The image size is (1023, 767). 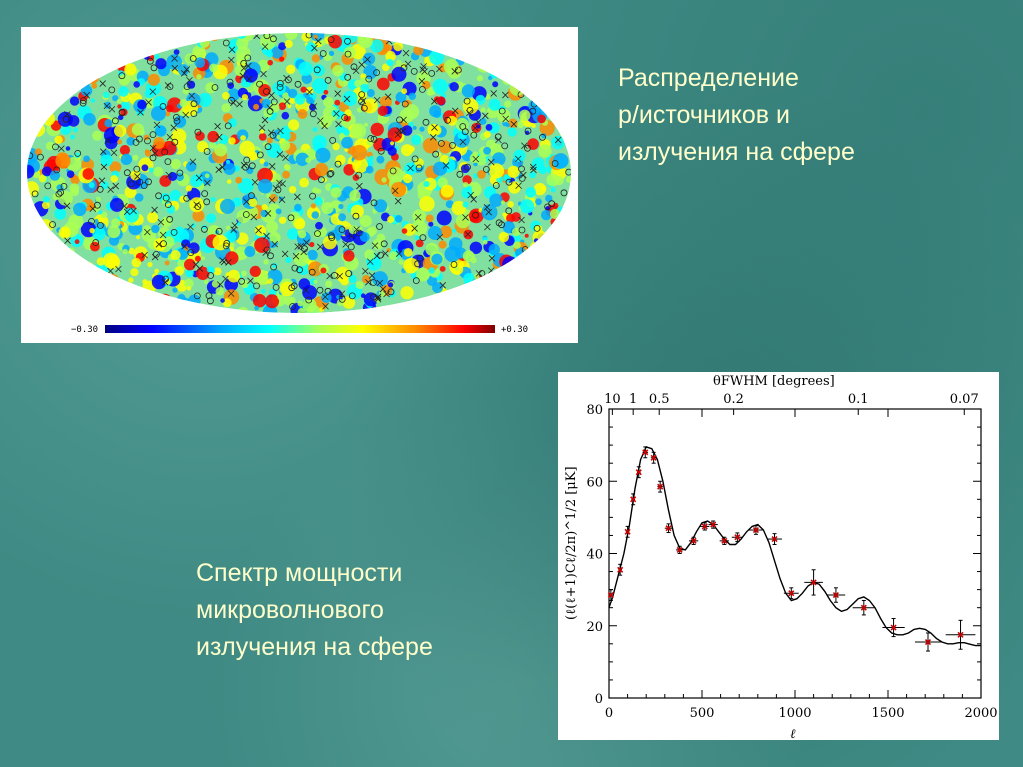 What do you see at coordinates (794, 713) in the screenshot?
I see `x-tick-label: 1000` at bounding box center [794, 713].